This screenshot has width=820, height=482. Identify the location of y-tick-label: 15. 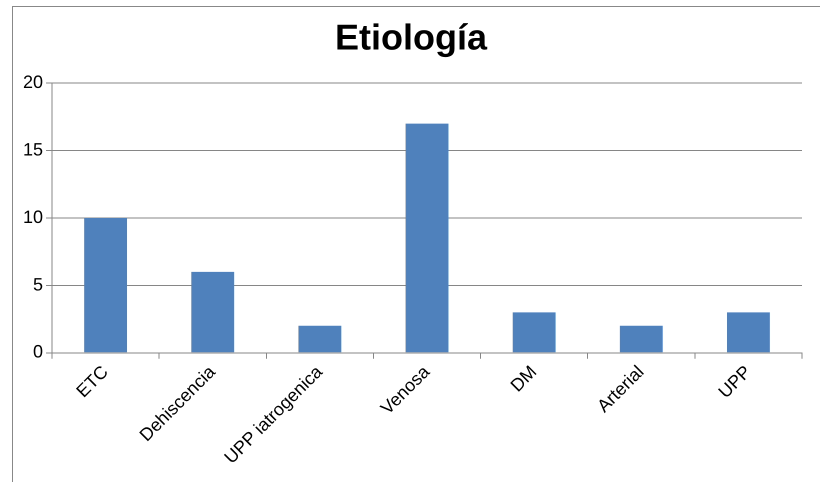
(33, 150).